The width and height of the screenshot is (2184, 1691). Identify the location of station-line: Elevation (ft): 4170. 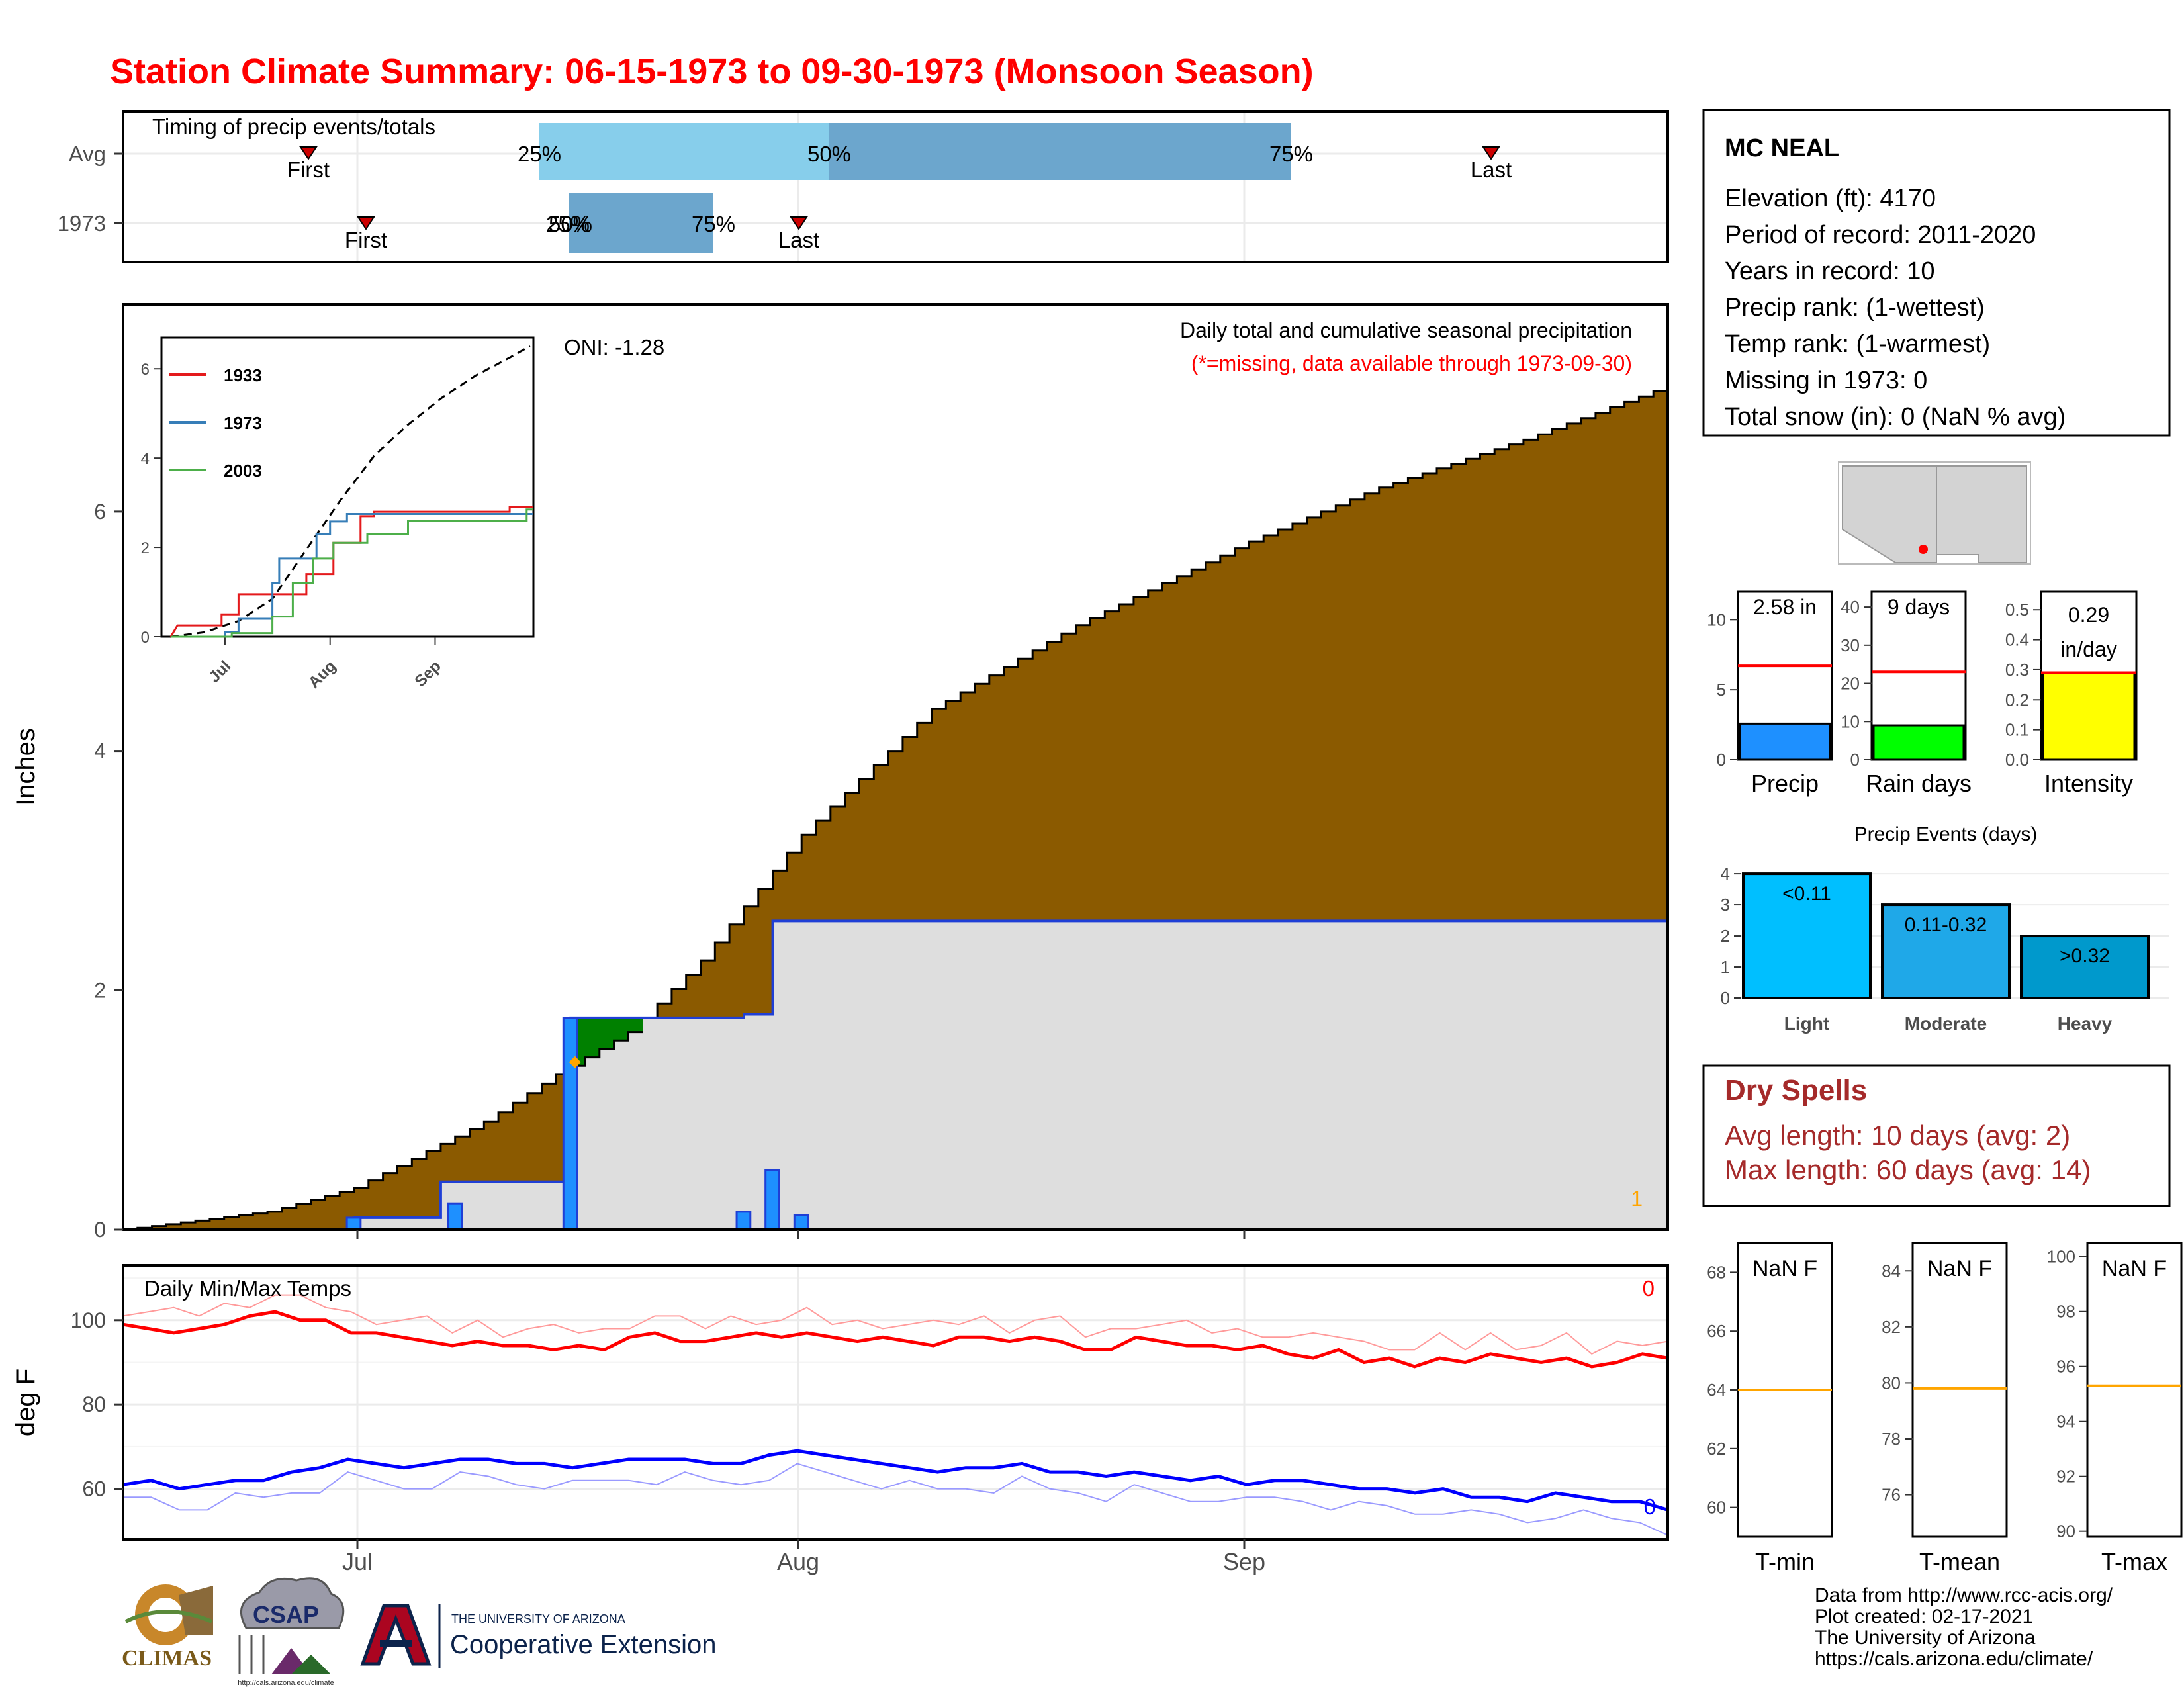
(1831, 198).